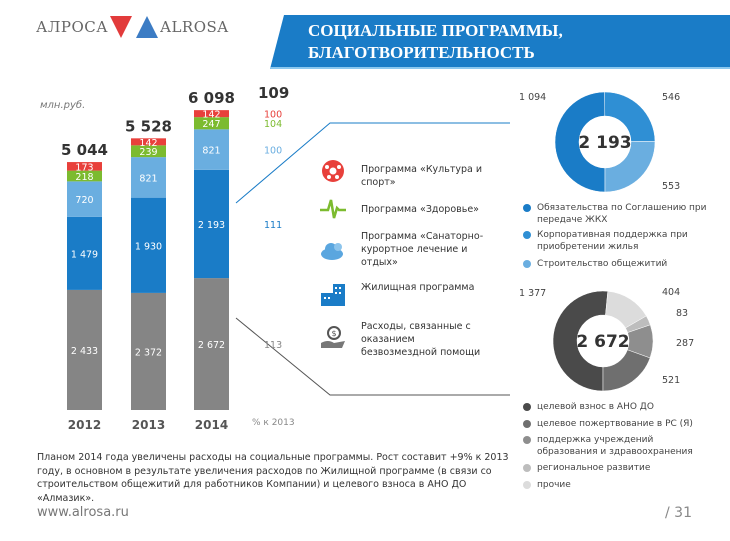 This screenshot has width=730, height=541. What do you see at coordinates (435, 30) in the screenshot?
I see `page-title-line1: СОЦИАЛЬНЫЕ ПРОГРАММЫ,` at bounding box center [435, 30].